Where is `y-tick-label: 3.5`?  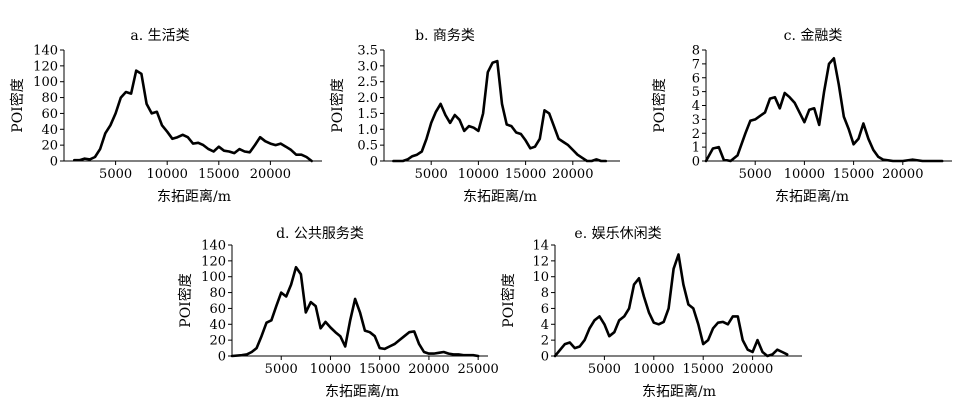
y-tick-label: 3.5 is located at coordinates (367, 51).